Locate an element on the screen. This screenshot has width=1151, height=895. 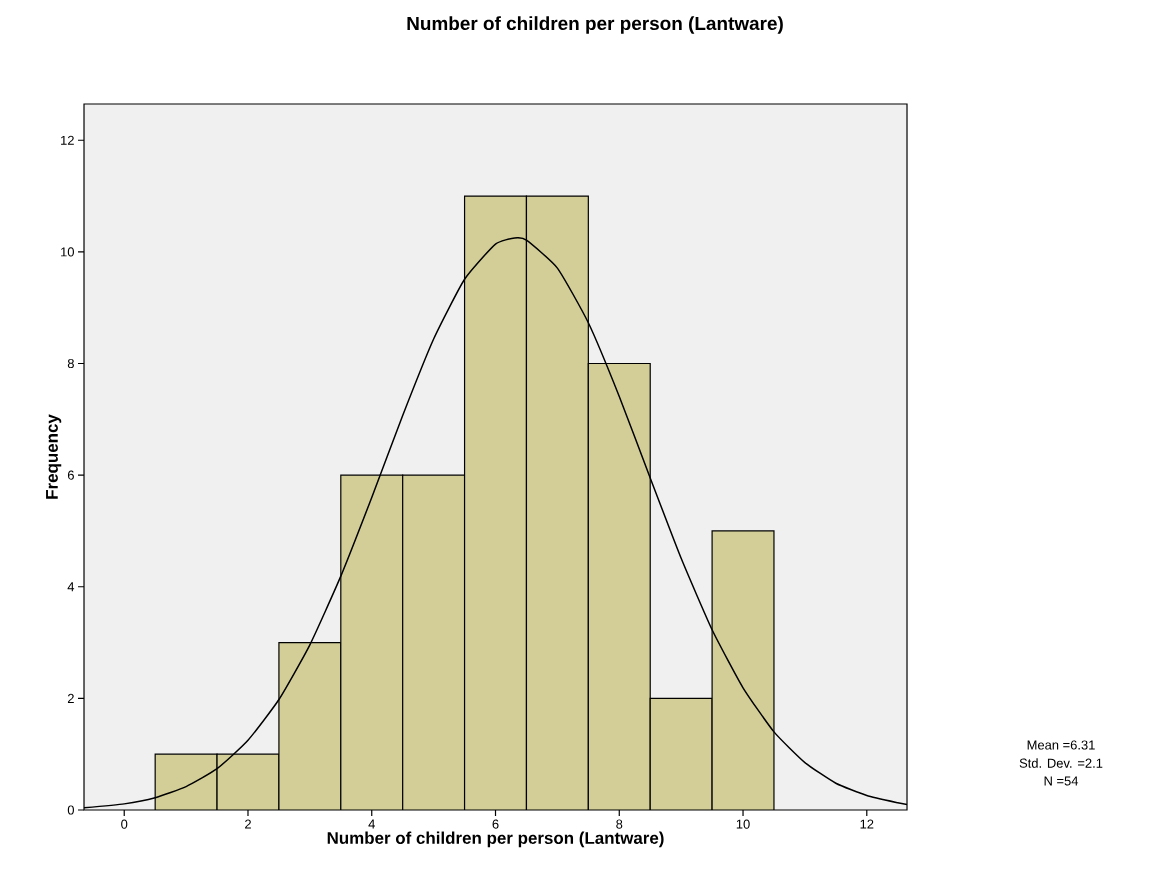
y-tick-label: 2 is located at coordinates (70, 698).